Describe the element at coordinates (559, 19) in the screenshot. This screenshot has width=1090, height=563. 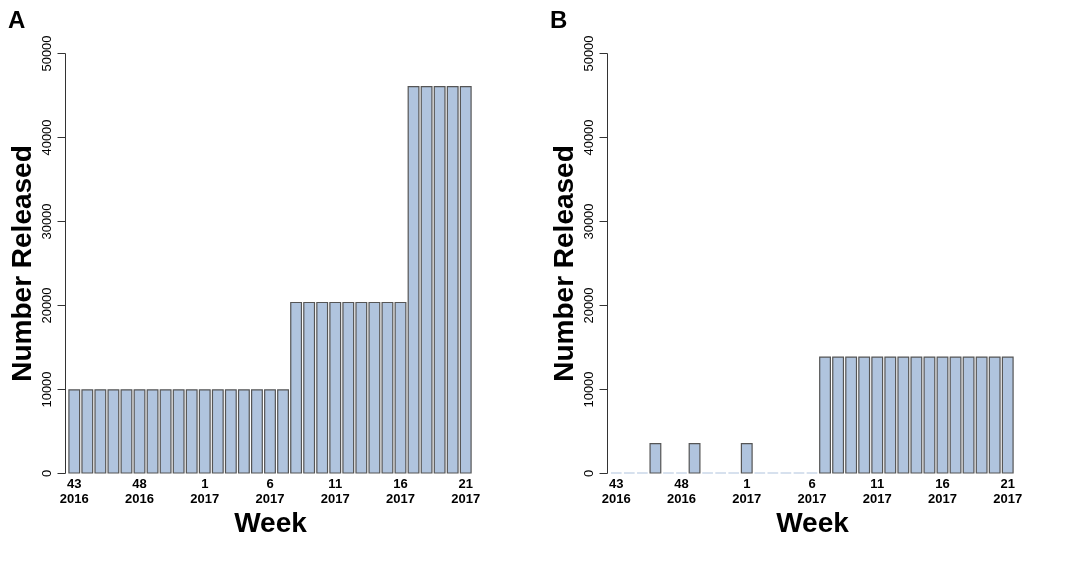
I see `chart-title: B` at that location.